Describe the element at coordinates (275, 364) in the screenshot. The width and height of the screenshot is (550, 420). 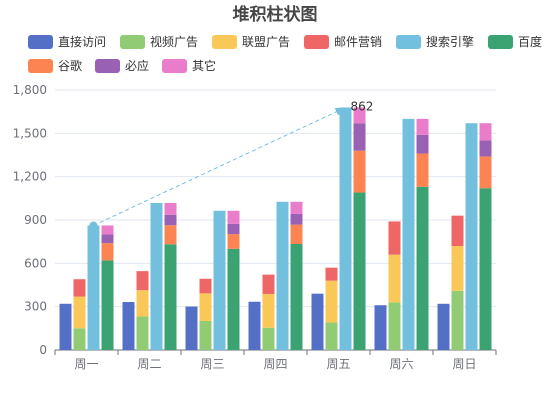
I see `x-tick-label: 周四` at that location.